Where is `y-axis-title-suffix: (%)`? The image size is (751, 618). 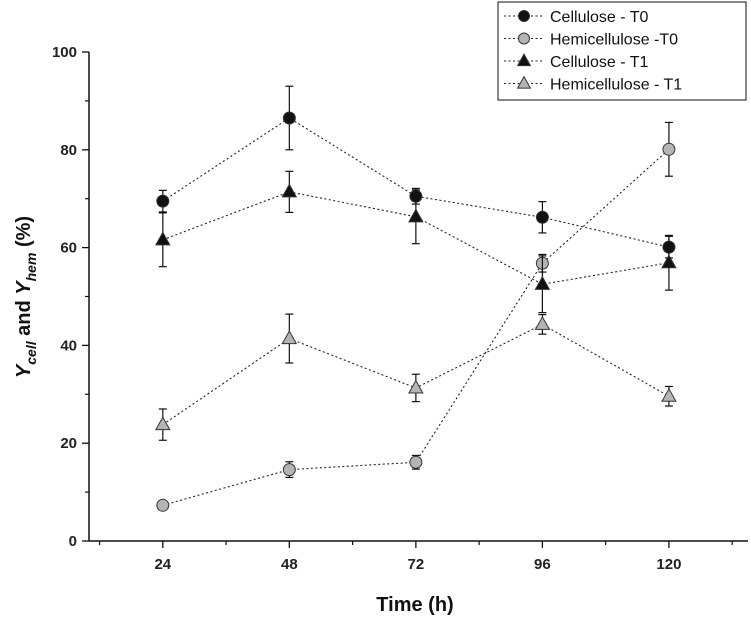
y-axis-title-suffix: (%) is located at coordinates (24, 234).